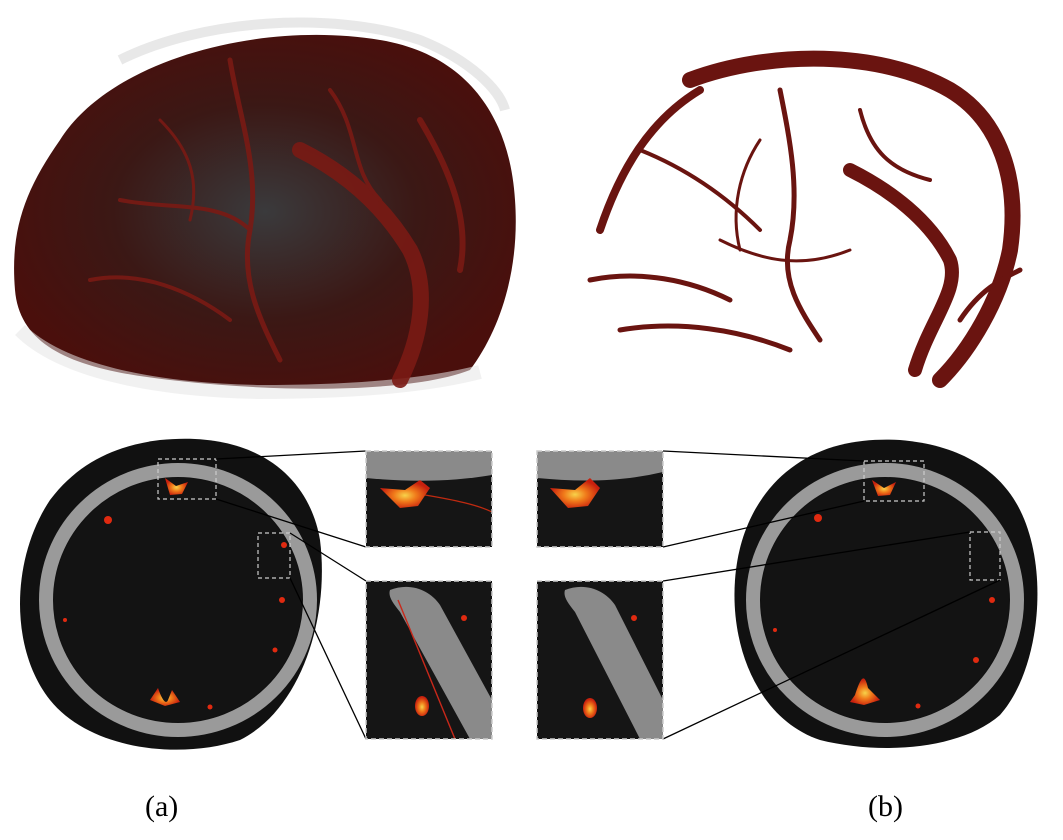 The image size is (1063, 840). What do you see at coordinates (162, 806) in the screenshot?
I see `panel-label-a: (a)` at bounding box center [162, 806].